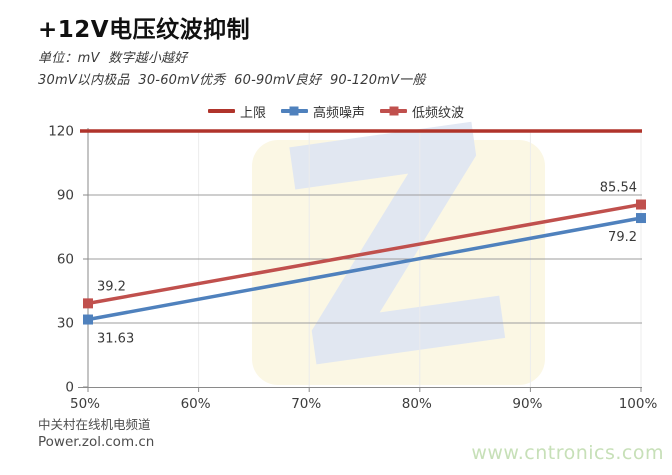 The height and width of the screenshot is (475, 672). What do you see at coordinates (65, 196) in the screenshot?
I see `y-axis-tick-label: 90` at bounding box center [65, 196].